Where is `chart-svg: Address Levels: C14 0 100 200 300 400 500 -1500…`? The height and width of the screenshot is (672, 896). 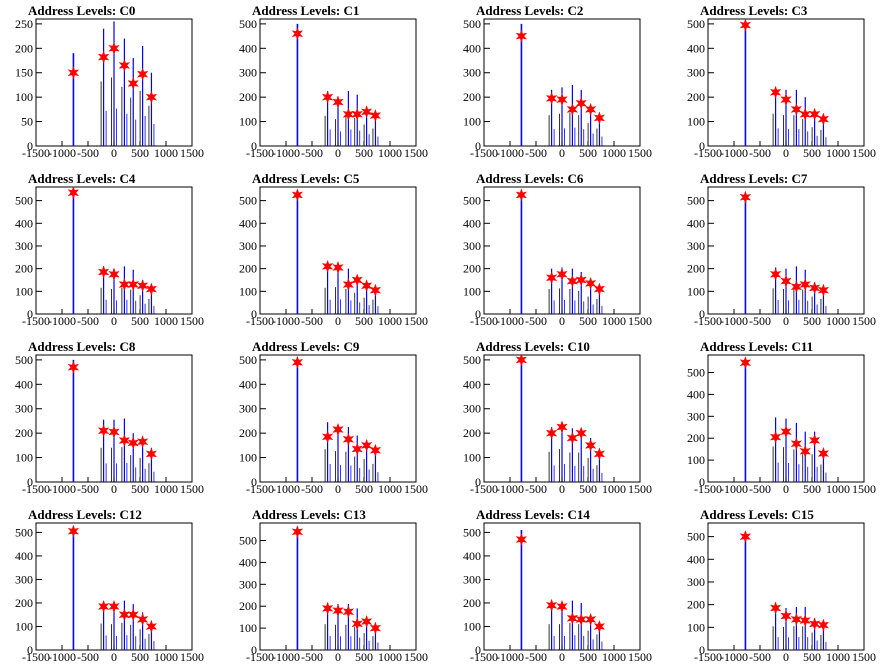
chart-svg: Address Levels: C14 0 100 200 300 400 500 -1500… is located at coordinates (557, 585).